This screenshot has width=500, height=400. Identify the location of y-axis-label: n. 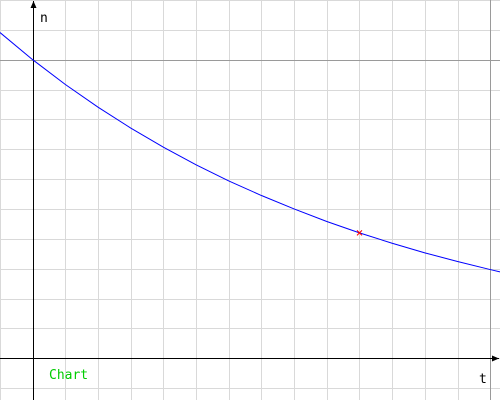
(44, 18).